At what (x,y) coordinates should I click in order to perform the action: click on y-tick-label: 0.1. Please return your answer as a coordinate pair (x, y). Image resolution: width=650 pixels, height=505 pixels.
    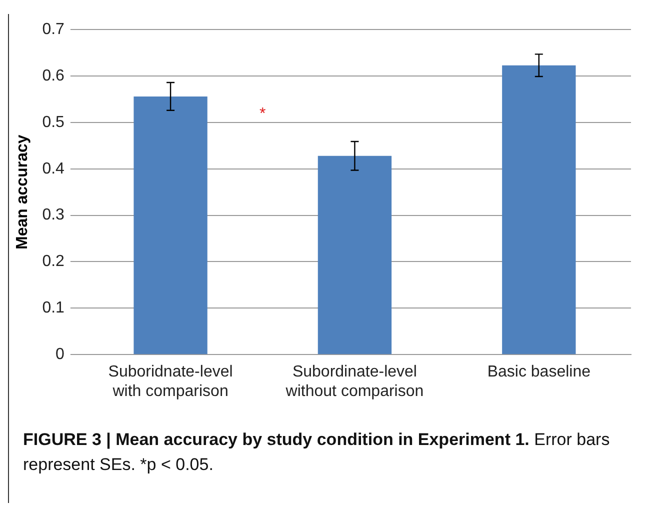
    Looking at the image, I should click on (53, 308).